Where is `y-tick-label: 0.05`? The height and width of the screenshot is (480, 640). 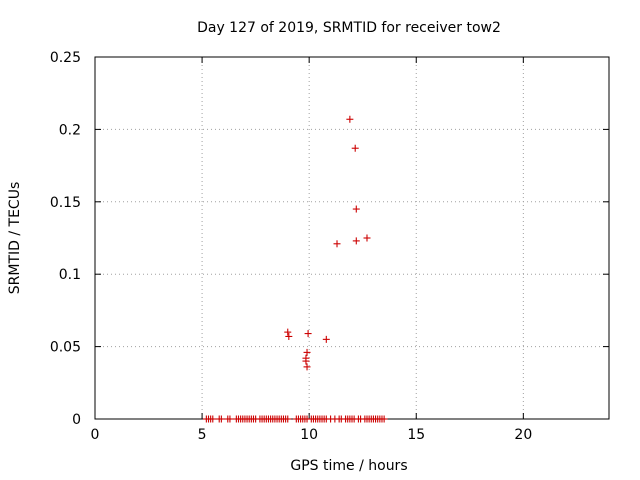
y-tick-label: 0.05 is located at coordinates (65, 348).